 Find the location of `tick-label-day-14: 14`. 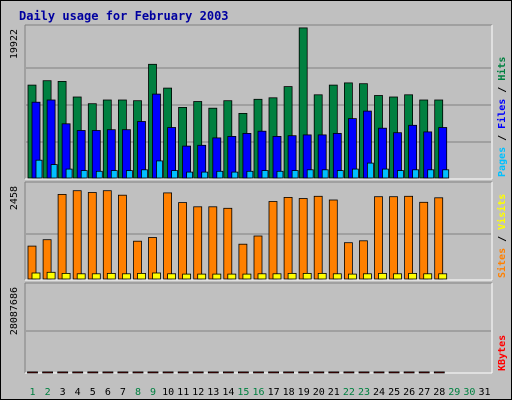

tick-label-day-14: 14 is located at coordinates (228, 392).